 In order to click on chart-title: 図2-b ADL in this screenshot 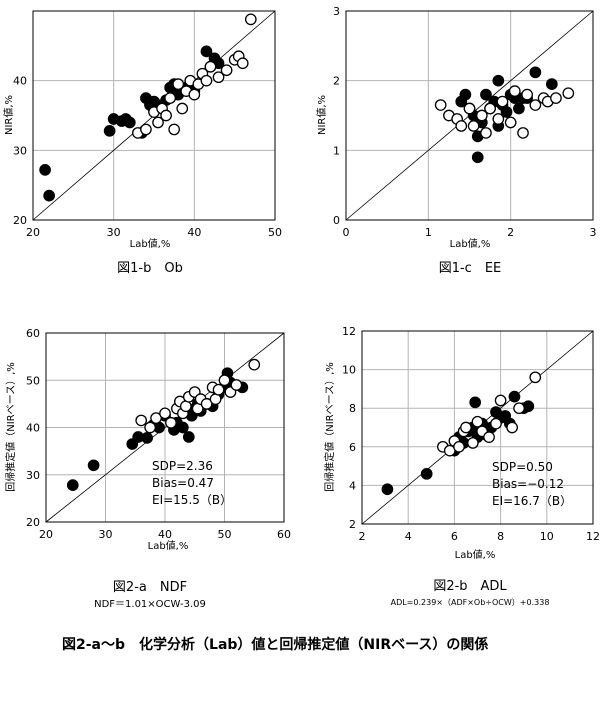, I will do `click(470, 586)`.